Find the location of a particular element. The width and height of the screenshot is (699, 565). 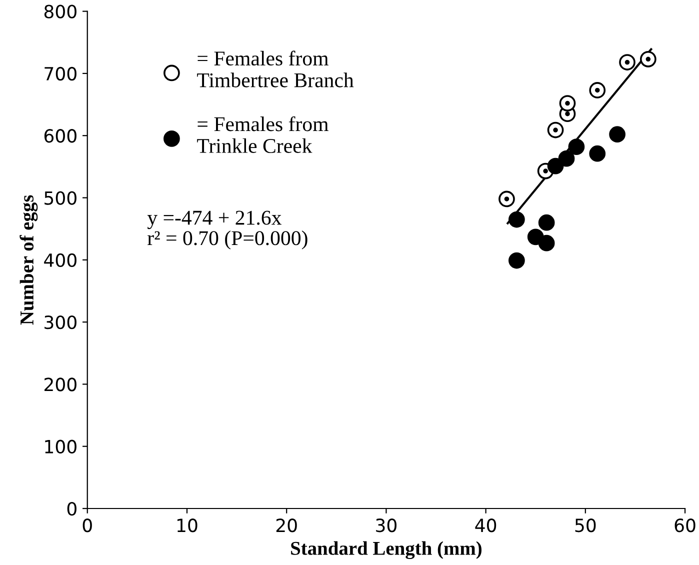

y-tick-label: 800 is located at coordinates (60, 11).